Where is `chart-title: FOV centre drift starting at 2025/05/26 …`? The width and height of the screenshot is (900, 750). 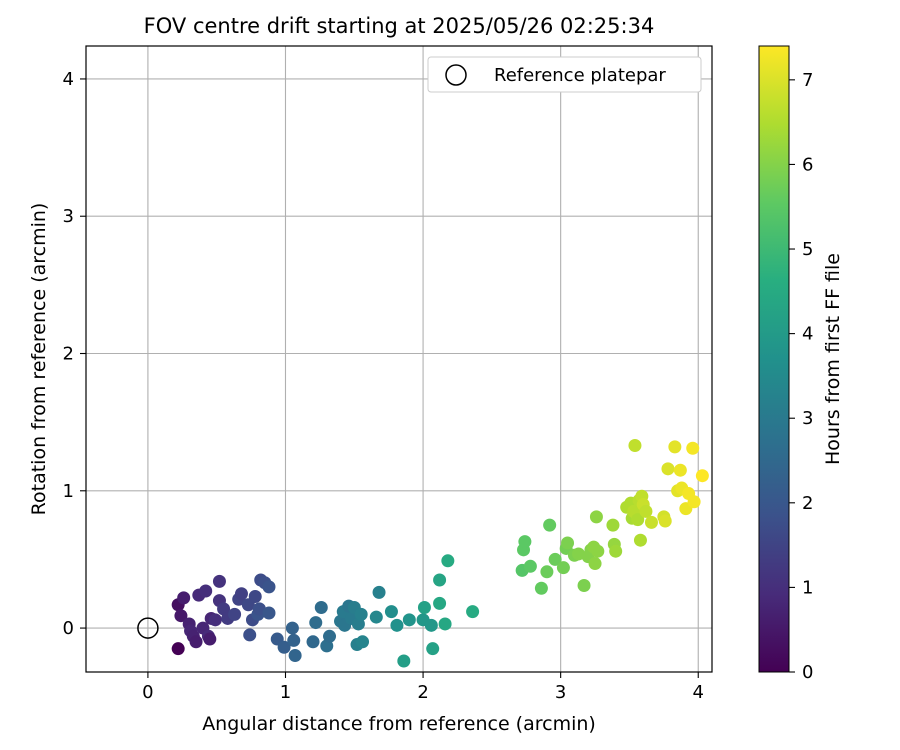
chart-title: FOV centre drift starting at 2025/05/26 … is located at coordinates (399, 26).